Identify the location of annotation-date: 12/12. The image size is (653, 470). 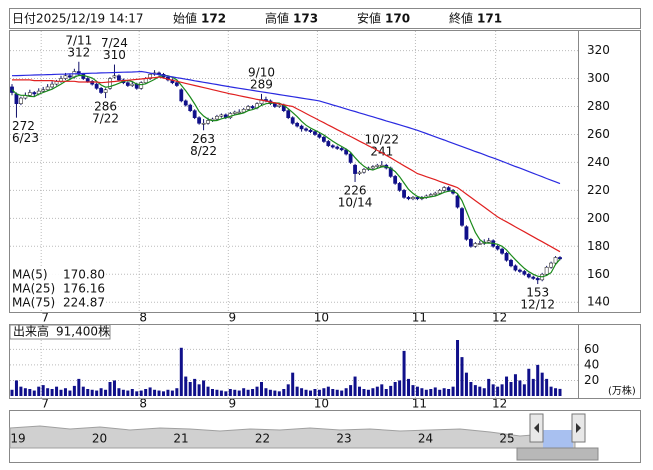
(537, 305).